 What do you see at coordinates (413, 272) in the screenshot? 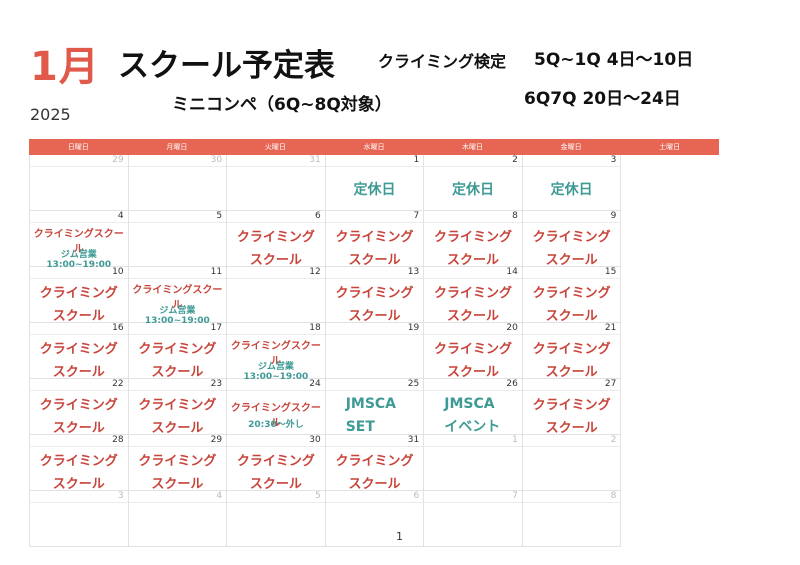
I see `day-number: 13` at bounding box center [413, 272].